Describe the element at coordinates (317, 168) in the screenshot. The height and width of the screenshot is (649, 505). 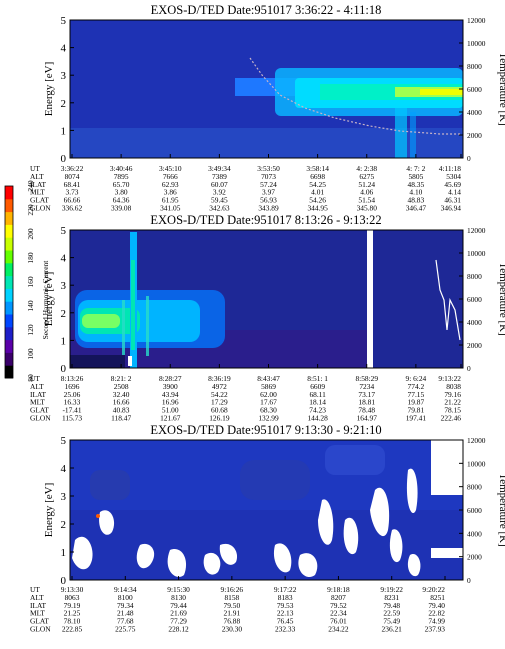
I see `panel-1-cell: 3:58:14` at that location.